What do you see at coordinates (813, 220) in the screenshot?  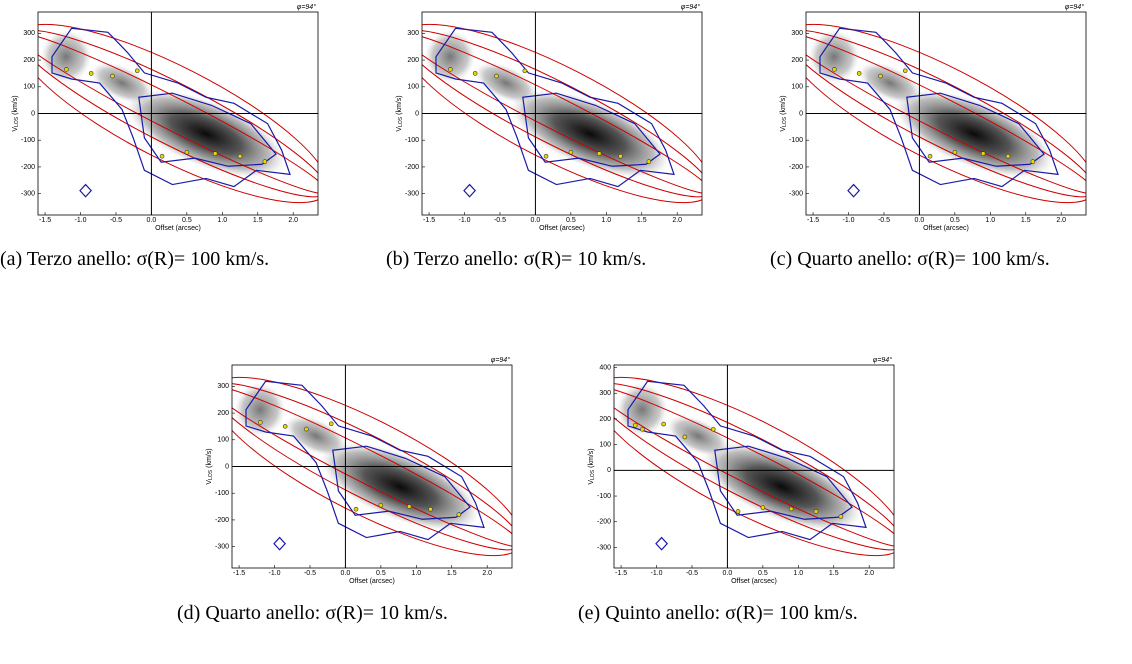 I see `x-tick-label: -1.5` at bounding box center [813, 220].